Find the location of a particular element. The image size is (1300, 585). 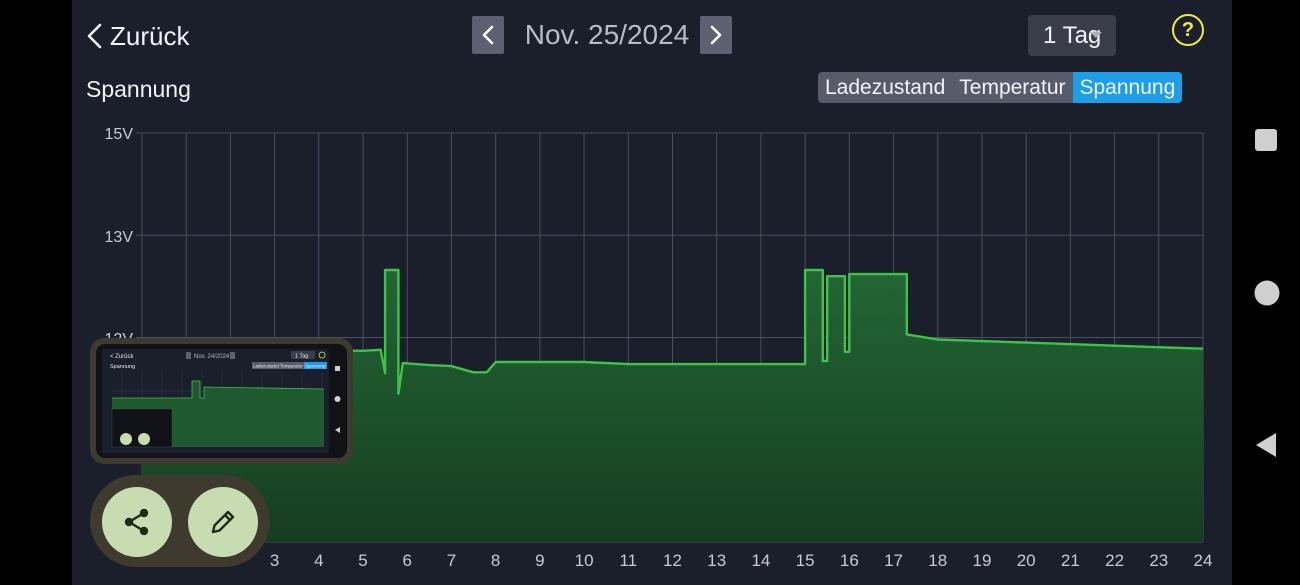

square-icon is located at coordinates (1266, 140).